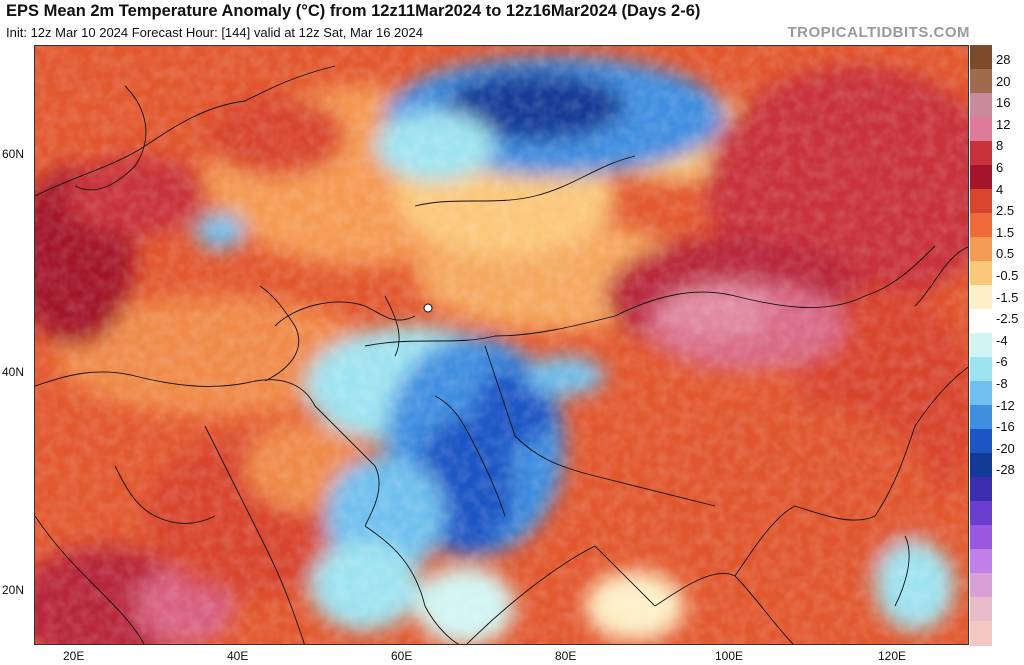 Image resolution: width=1024 pixels, height=665 pixels. Describe the element at coordinates (566, 656) in the screenshot. I see `lon-label-80e: 80E` at that location.